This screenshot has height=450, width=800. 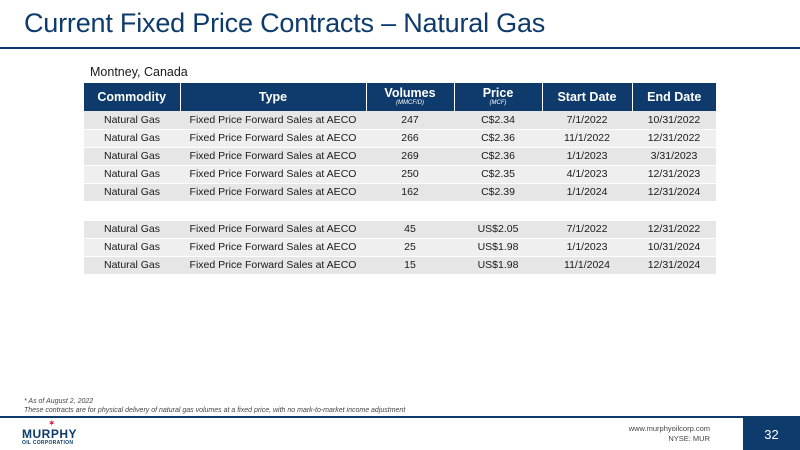 What do you see at coordinates (410, 120) in the screenshot?
I see `cell-volume: 247` at bounding box center [410, 120].